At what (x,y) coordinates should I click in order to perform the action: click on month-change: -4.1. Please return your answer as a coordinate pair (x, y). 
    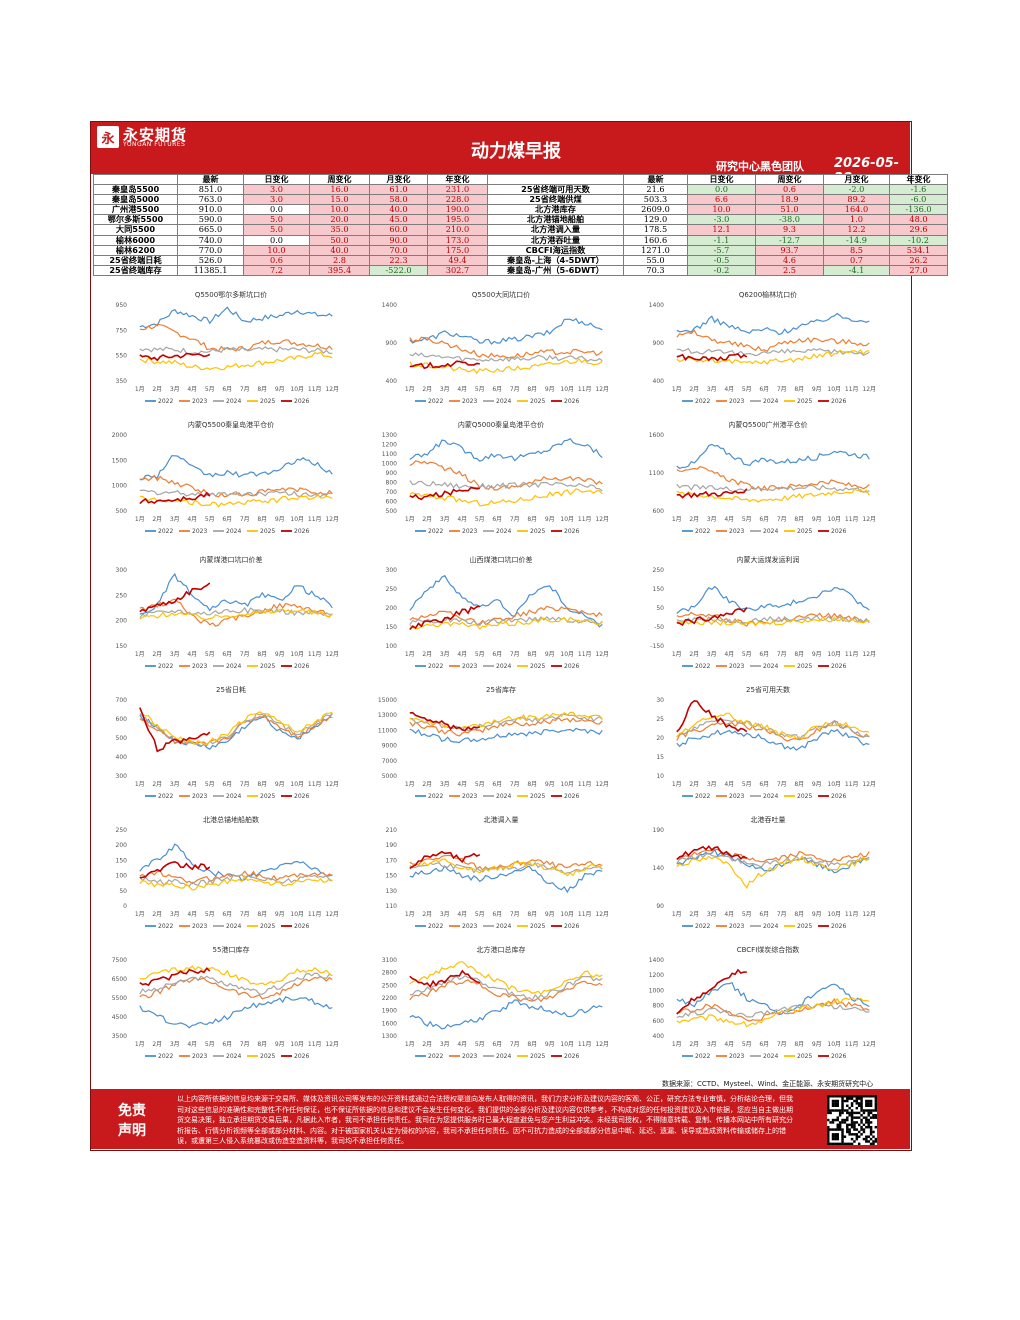
    Looking at the image, I should click on (856, 270).